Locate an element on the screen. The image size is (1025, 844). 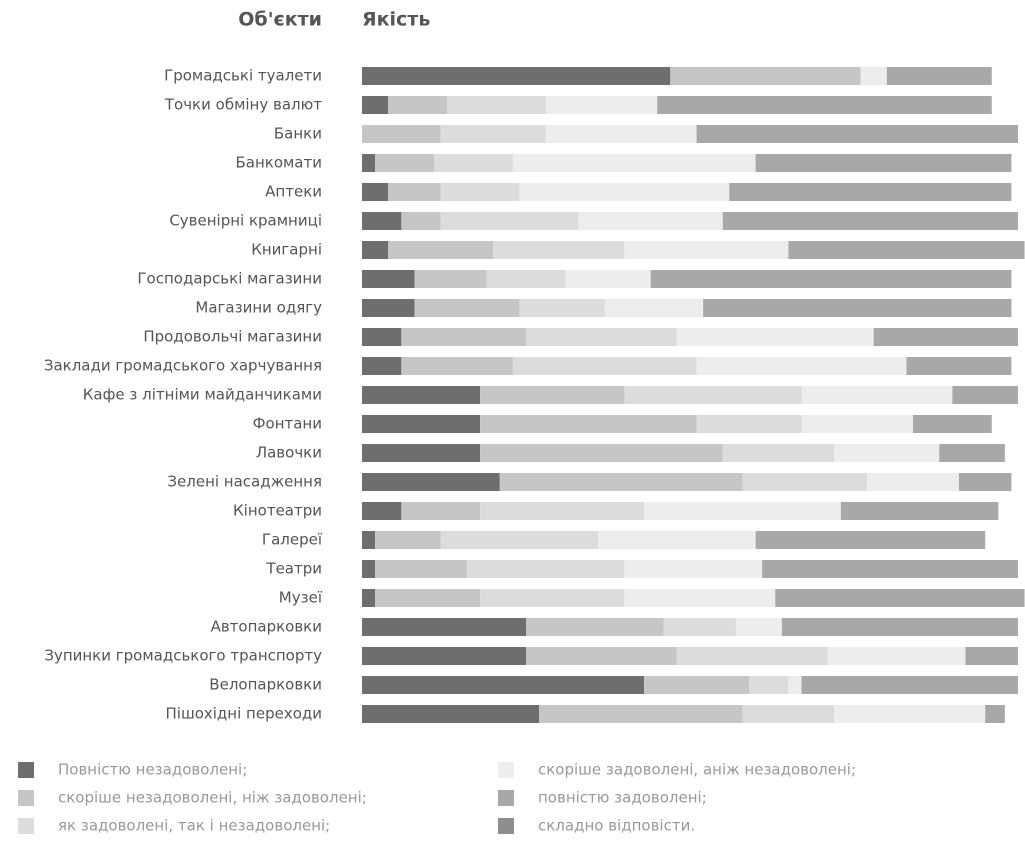
category-label: Громадські туалети is located at coordinates (243, 76).